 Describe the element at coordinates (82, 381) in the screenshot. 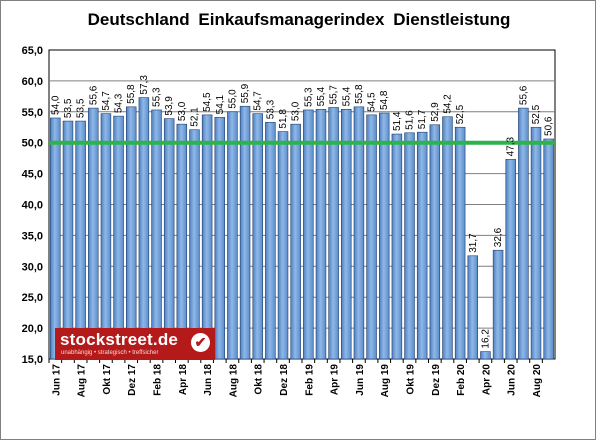

I see `x-tick-label: Aug 17` at that location.